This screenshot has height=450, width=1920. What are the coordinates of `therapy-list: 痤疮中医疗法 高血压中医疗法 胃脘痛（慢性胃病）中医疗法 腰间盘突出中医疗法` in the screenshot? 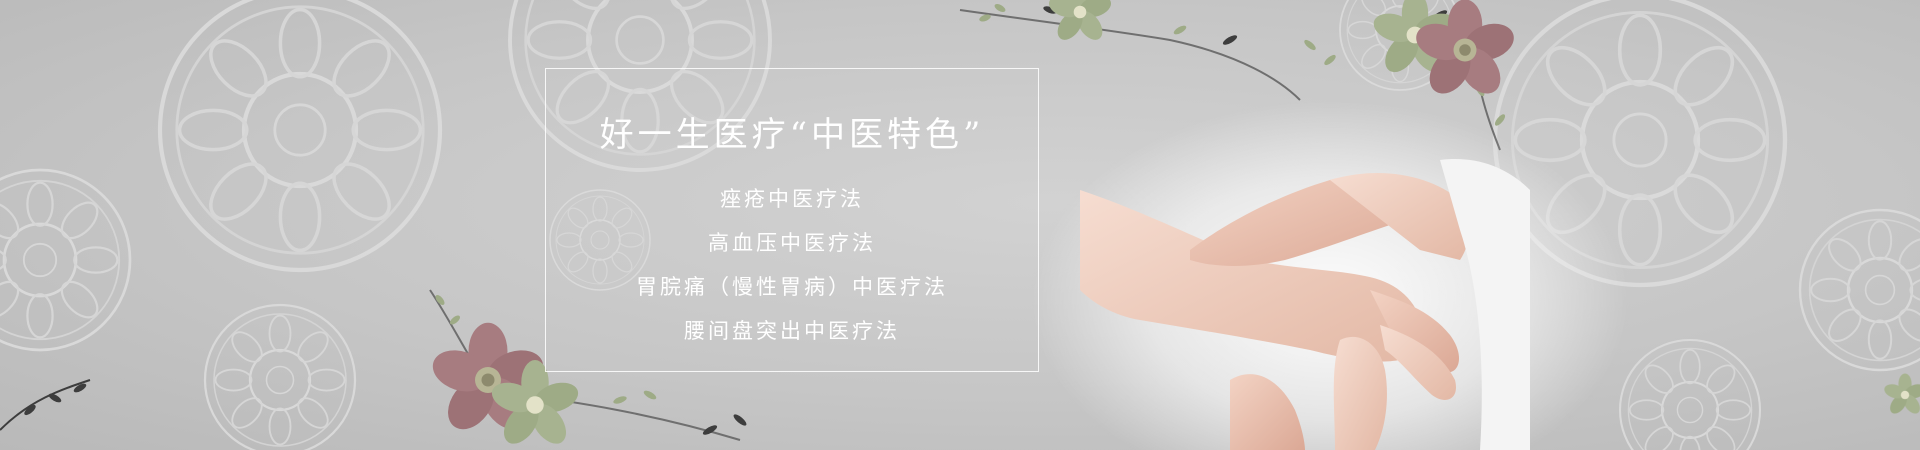 It's located at (792, 265).